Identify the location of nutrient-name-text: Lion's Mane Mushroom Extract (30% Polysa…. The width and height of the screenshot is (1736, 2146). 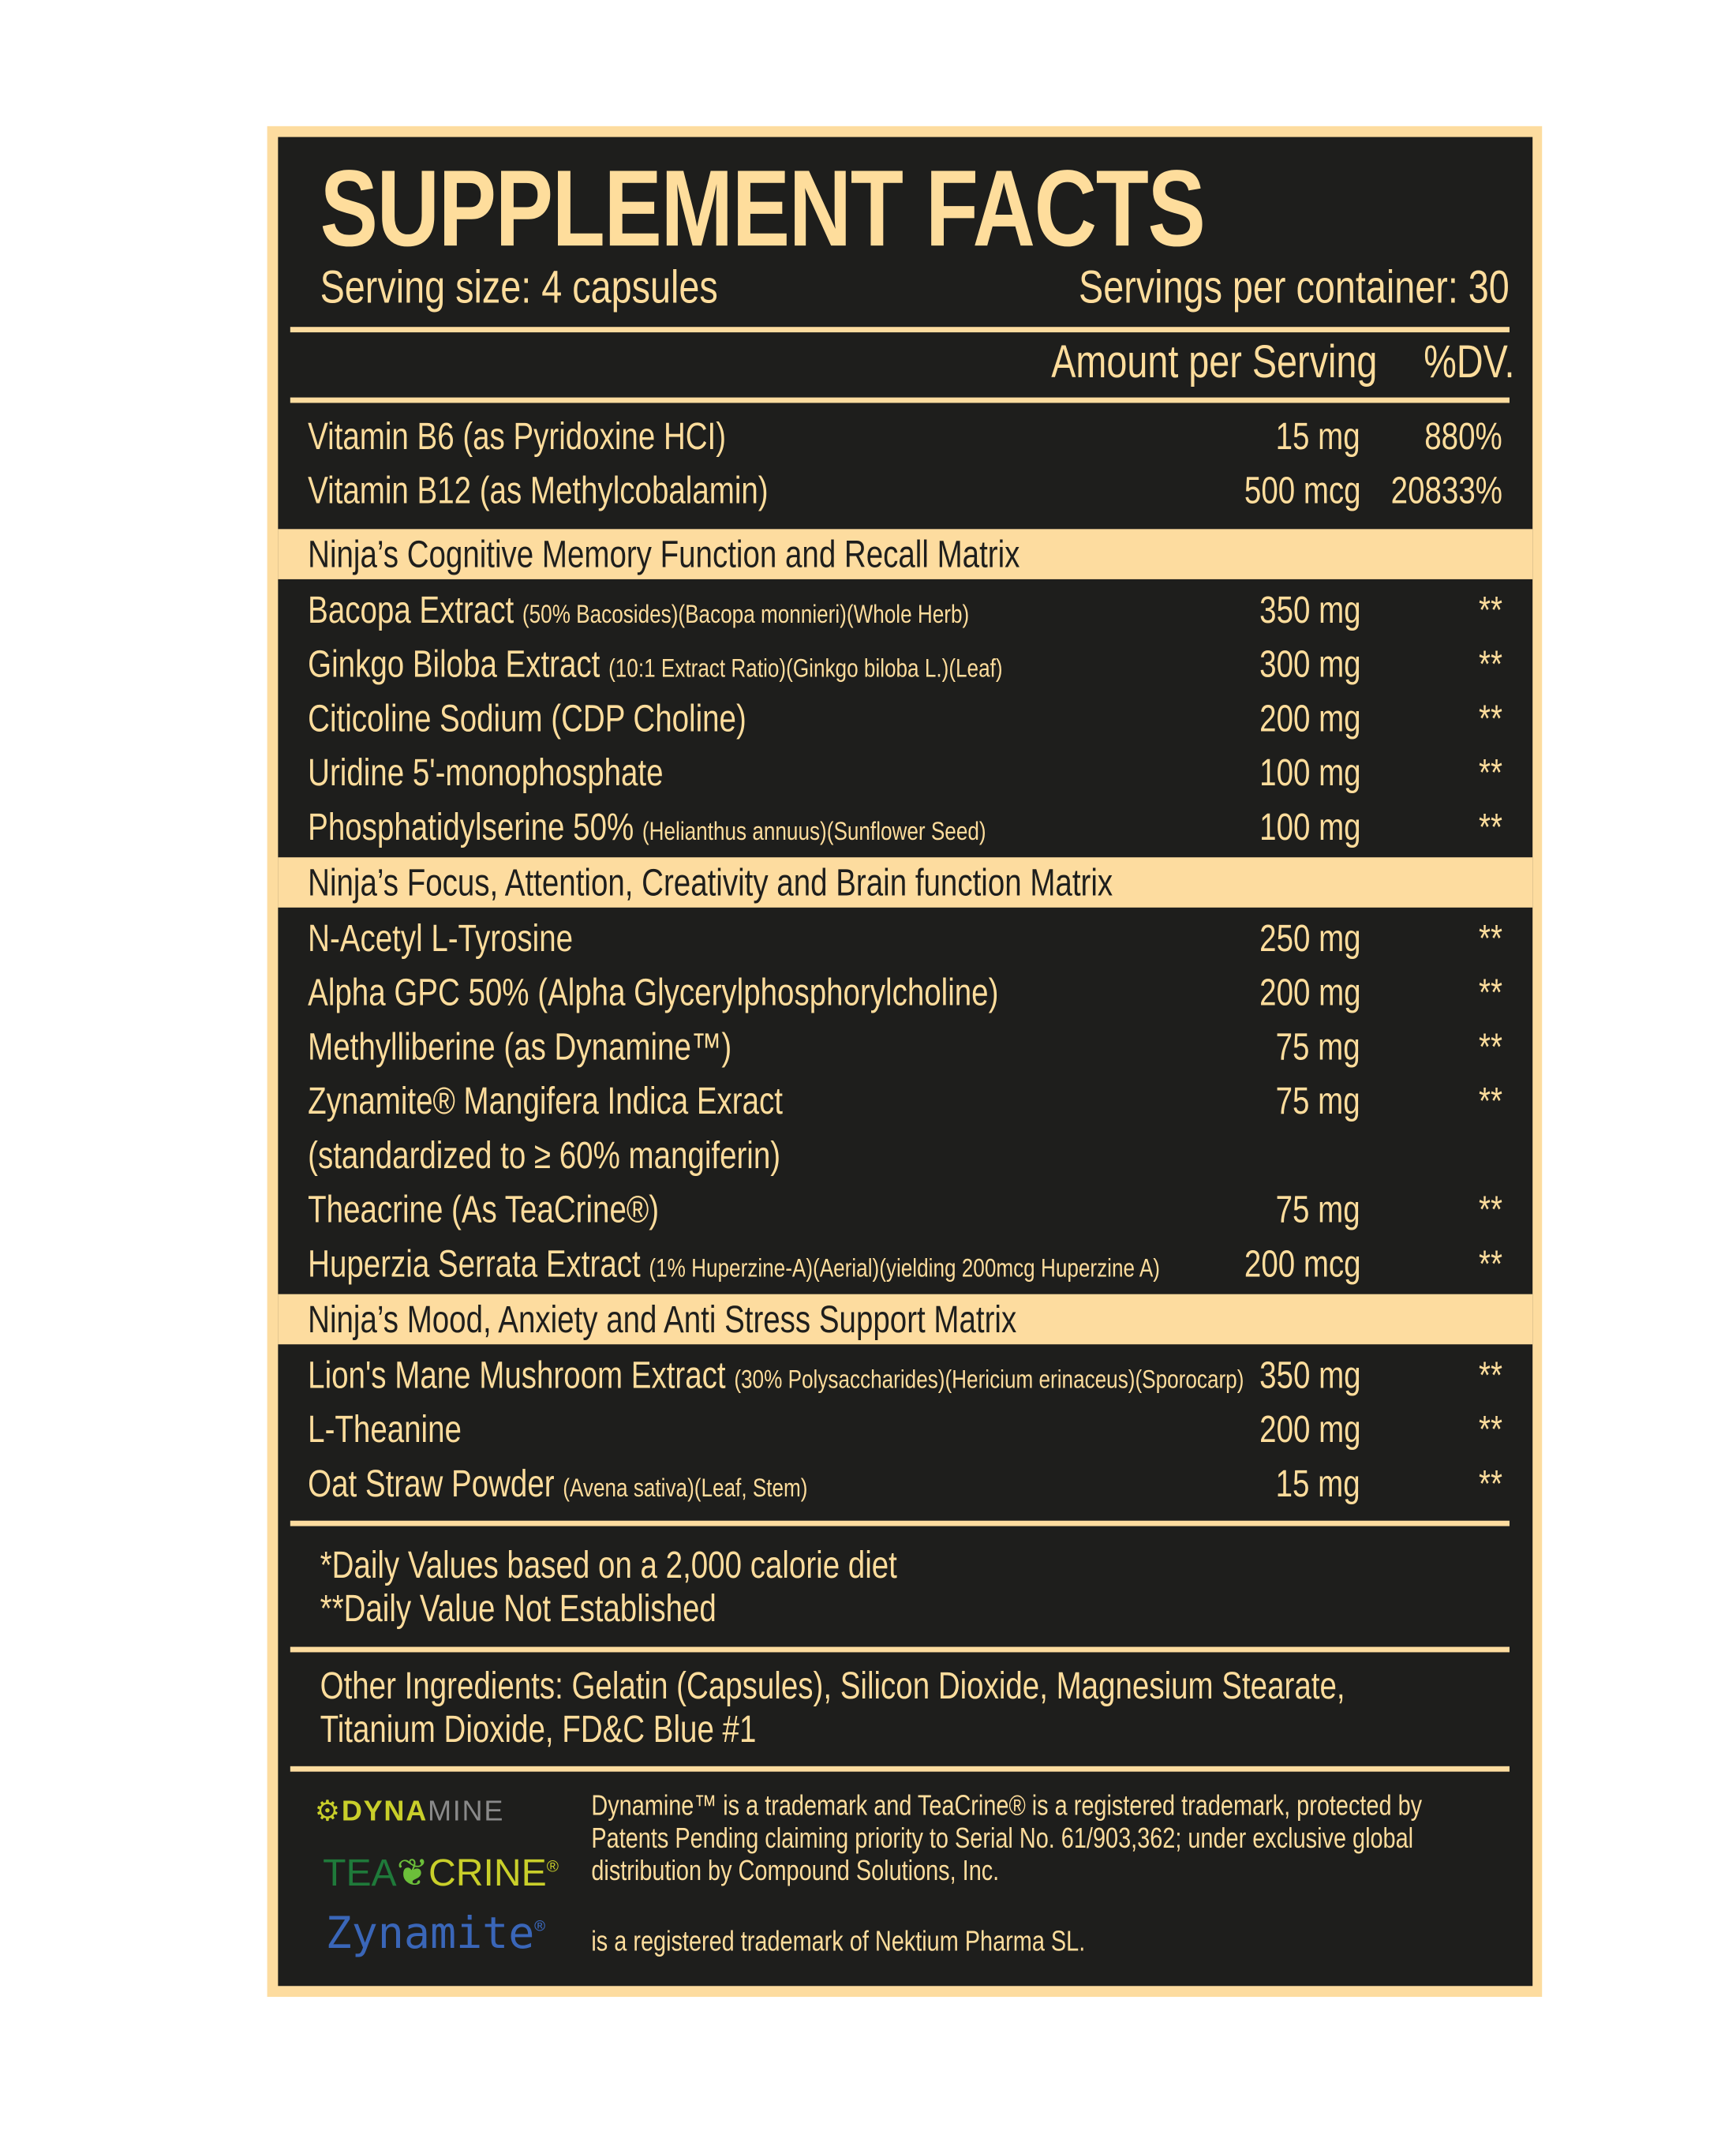
(776, 1375).